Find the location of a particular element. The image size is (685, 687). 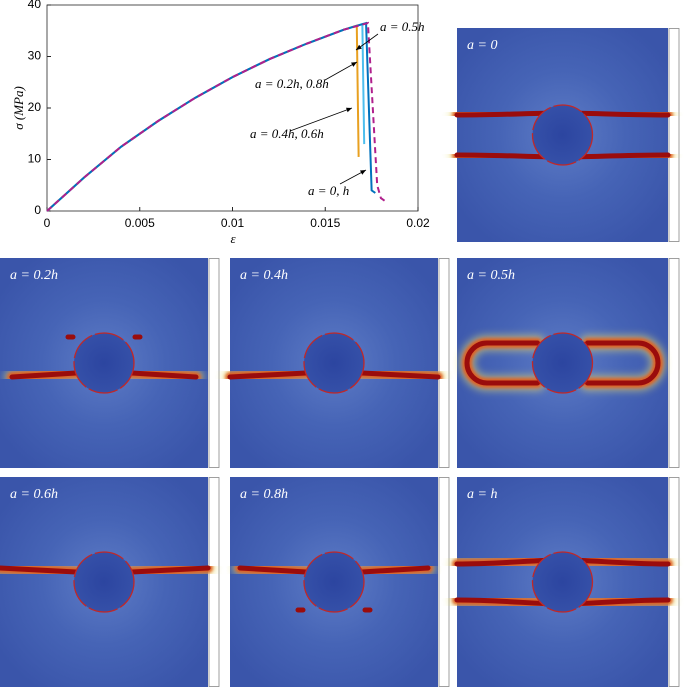

panel-label: a = 0 is located at coordinates (482, 45).